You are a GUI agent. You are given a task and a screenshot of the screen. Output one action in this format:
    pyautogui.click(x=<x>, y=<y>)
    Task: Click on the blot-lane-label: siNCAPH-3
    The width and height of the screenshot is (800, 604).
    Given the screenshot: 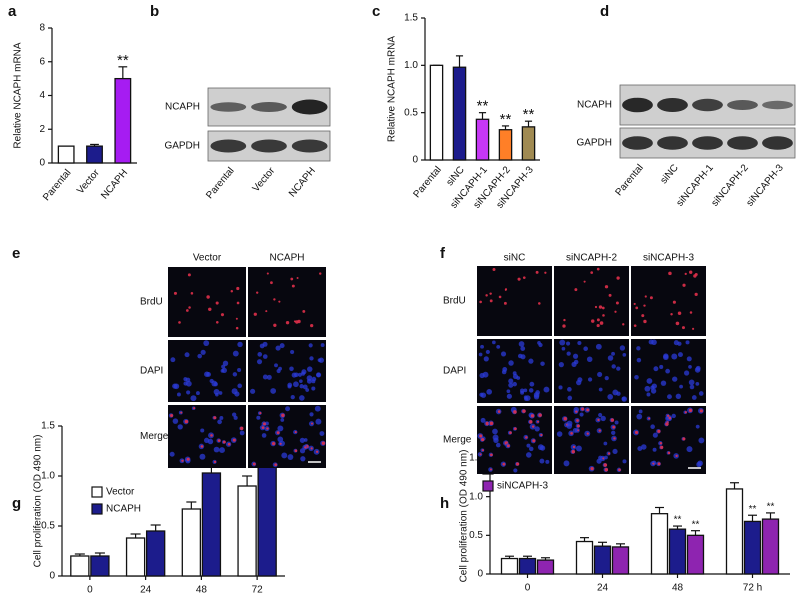 What is the action you would take?
    pyautogui.click(x=766, y=185)
    